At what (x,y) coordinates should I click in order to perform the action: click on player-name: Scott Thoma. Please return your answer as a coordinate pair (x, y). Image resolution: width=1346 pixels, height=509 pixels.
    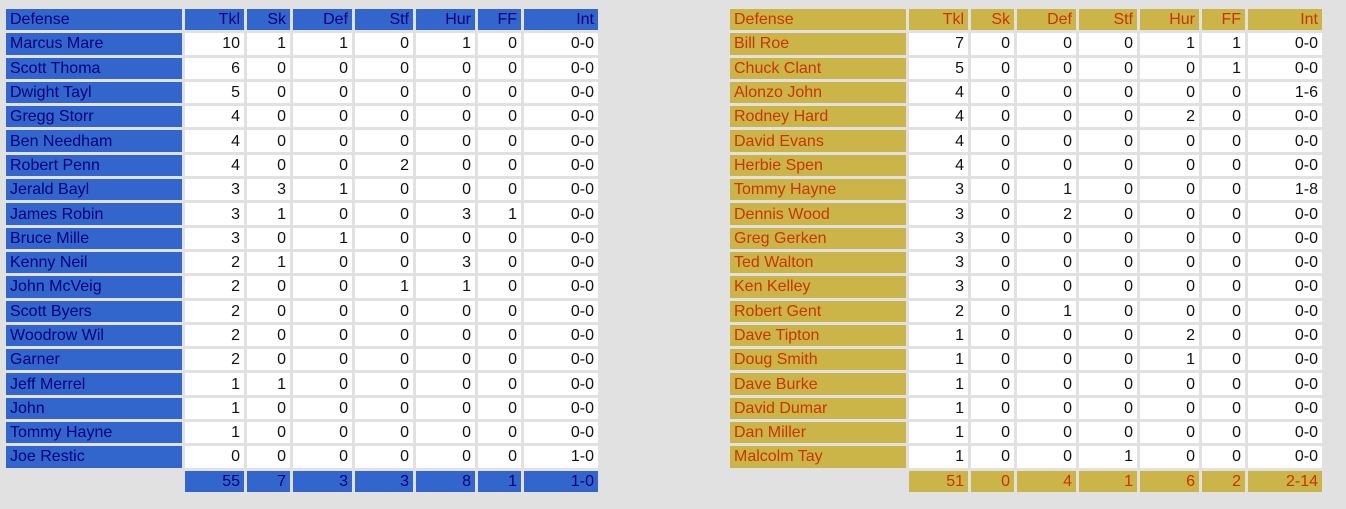
    Looking at the image, I should click on (94, 68).